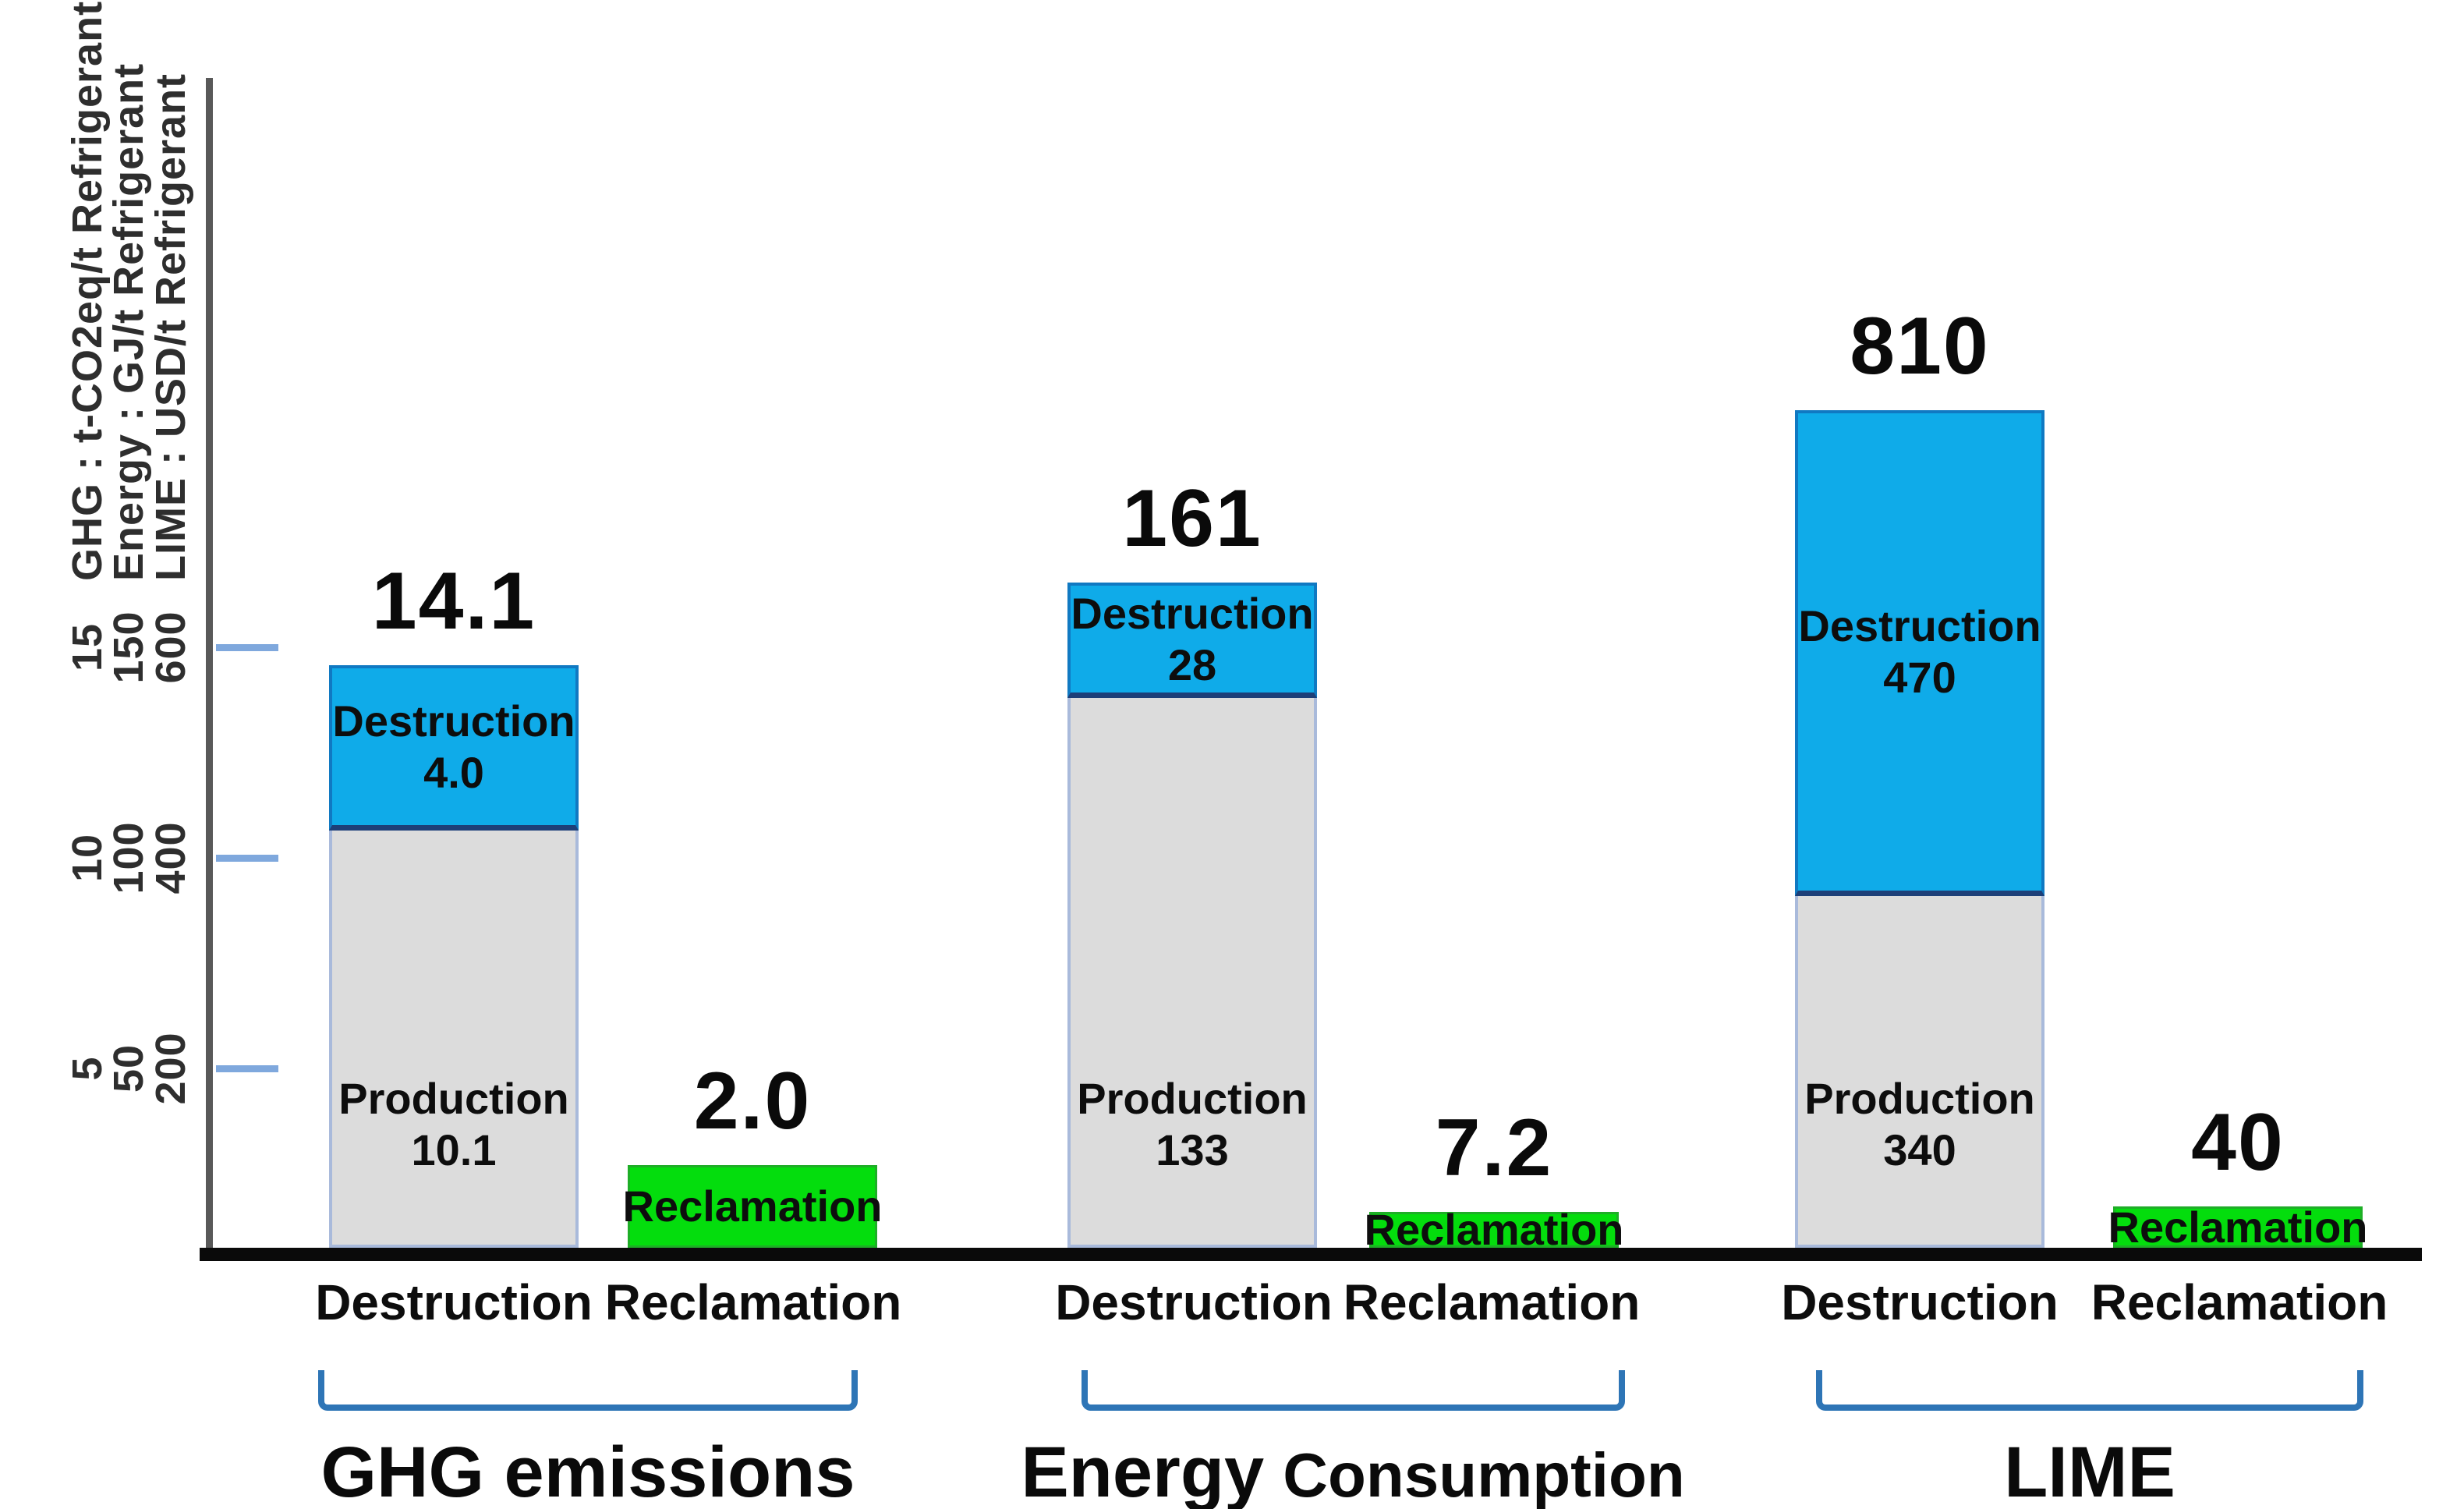  I want to click on y-axis-unit-label-ghg: GHG : t-CO2eq/t Refrigerant, so click(88, 290).